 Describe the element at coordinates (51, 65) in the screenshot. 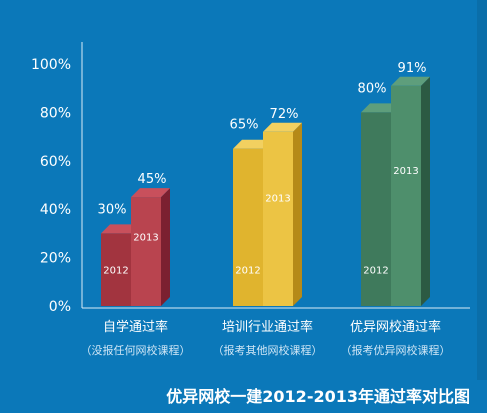

I see `y-tick-label: 100%` at that location.